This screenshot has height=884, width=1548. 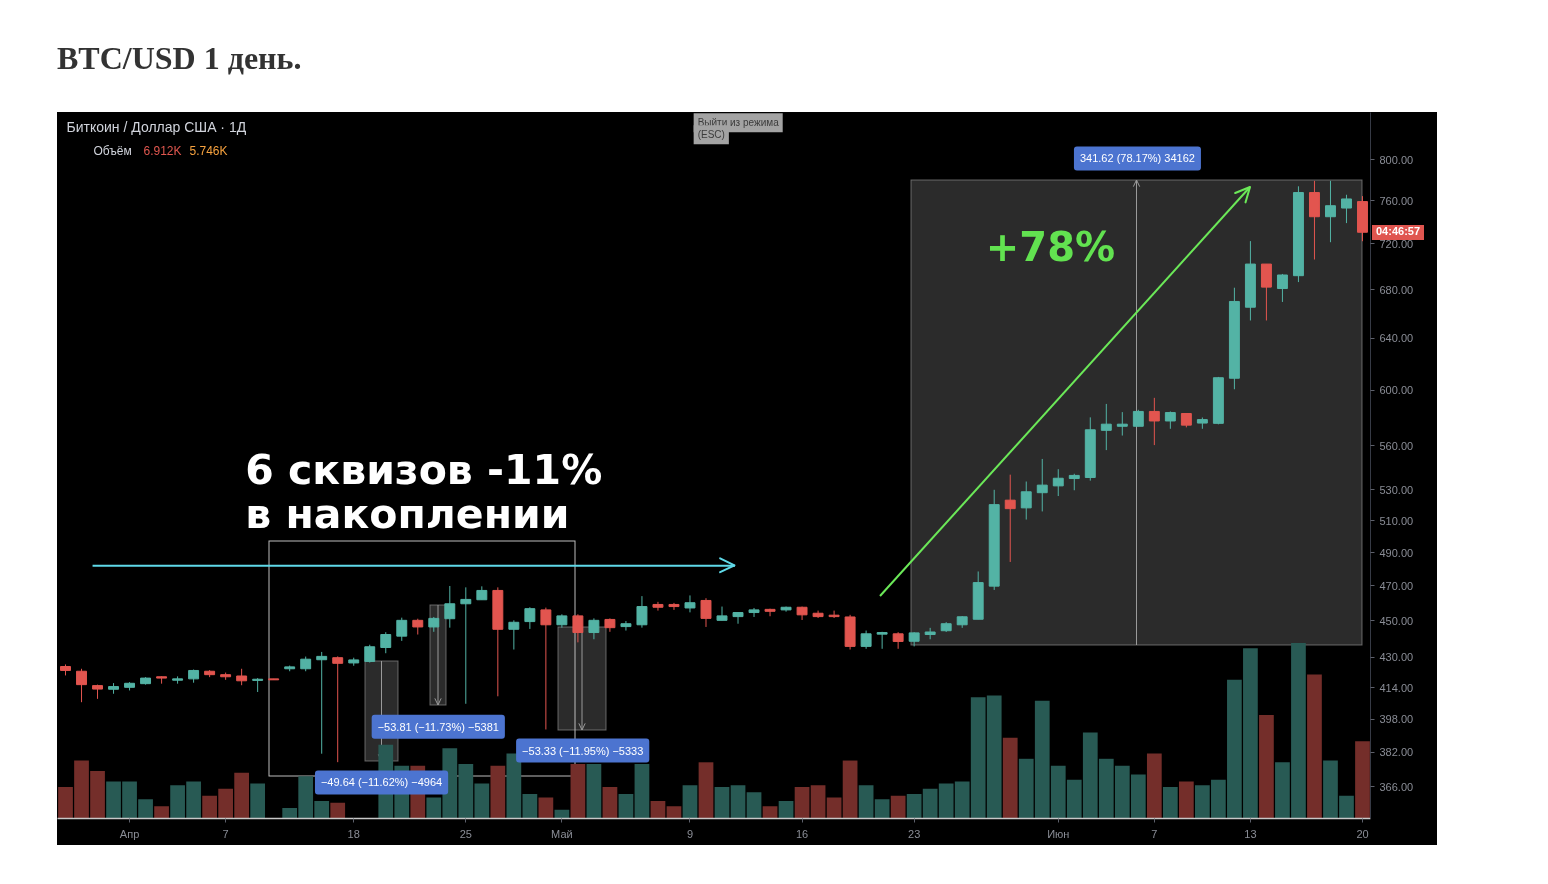 I want to click on y-tick-label: 510.00, so click(x=1396, y=520).